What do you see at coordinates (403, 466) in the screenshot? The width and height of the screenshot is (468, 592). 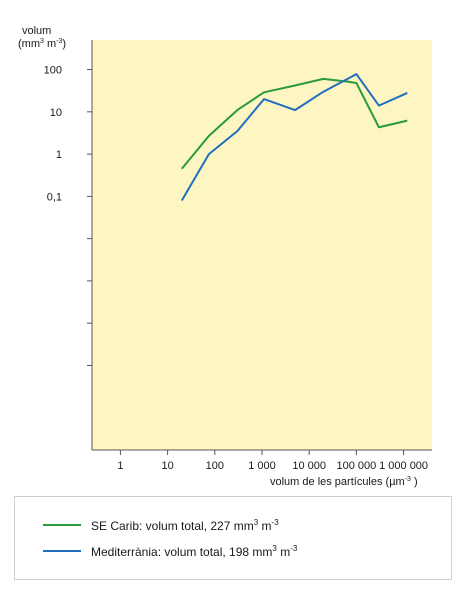 I see `x-tick-label: 1 000 000` at bounding box center [403, 466].